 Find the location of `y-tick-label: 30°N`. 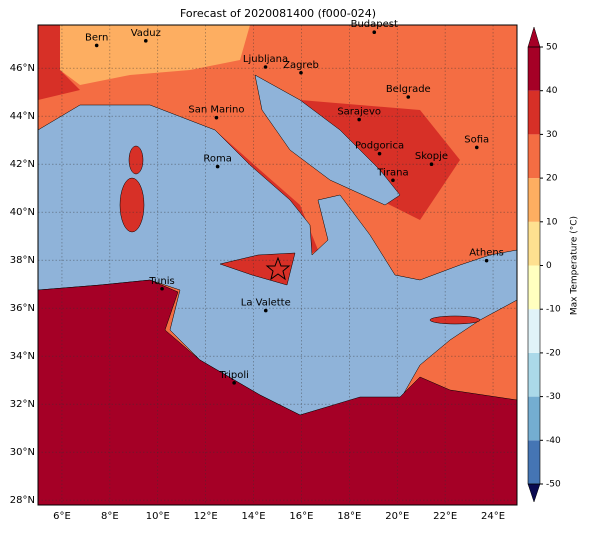

y-tick-label: 30°N is located at coordinates (22, 452).